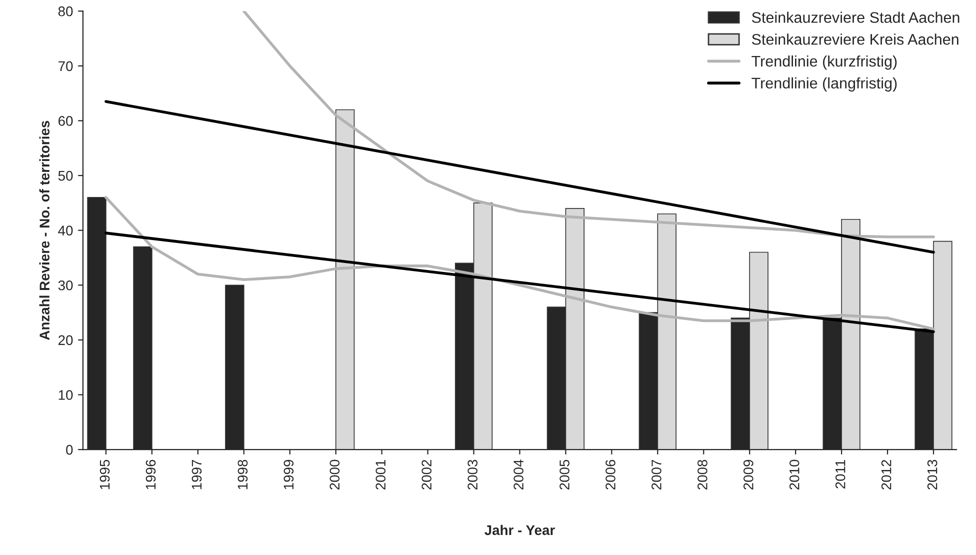 Image resolution: width=976 pixels, height=555 pixels. I want to click on x-tick-label: 2005, so click(565, 475).